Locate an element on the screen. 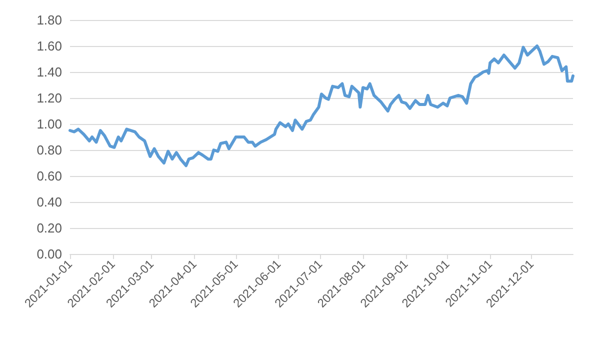 The image size is (601, 348). y-tick-label: 0.40 is located at coordinates (49, 202).